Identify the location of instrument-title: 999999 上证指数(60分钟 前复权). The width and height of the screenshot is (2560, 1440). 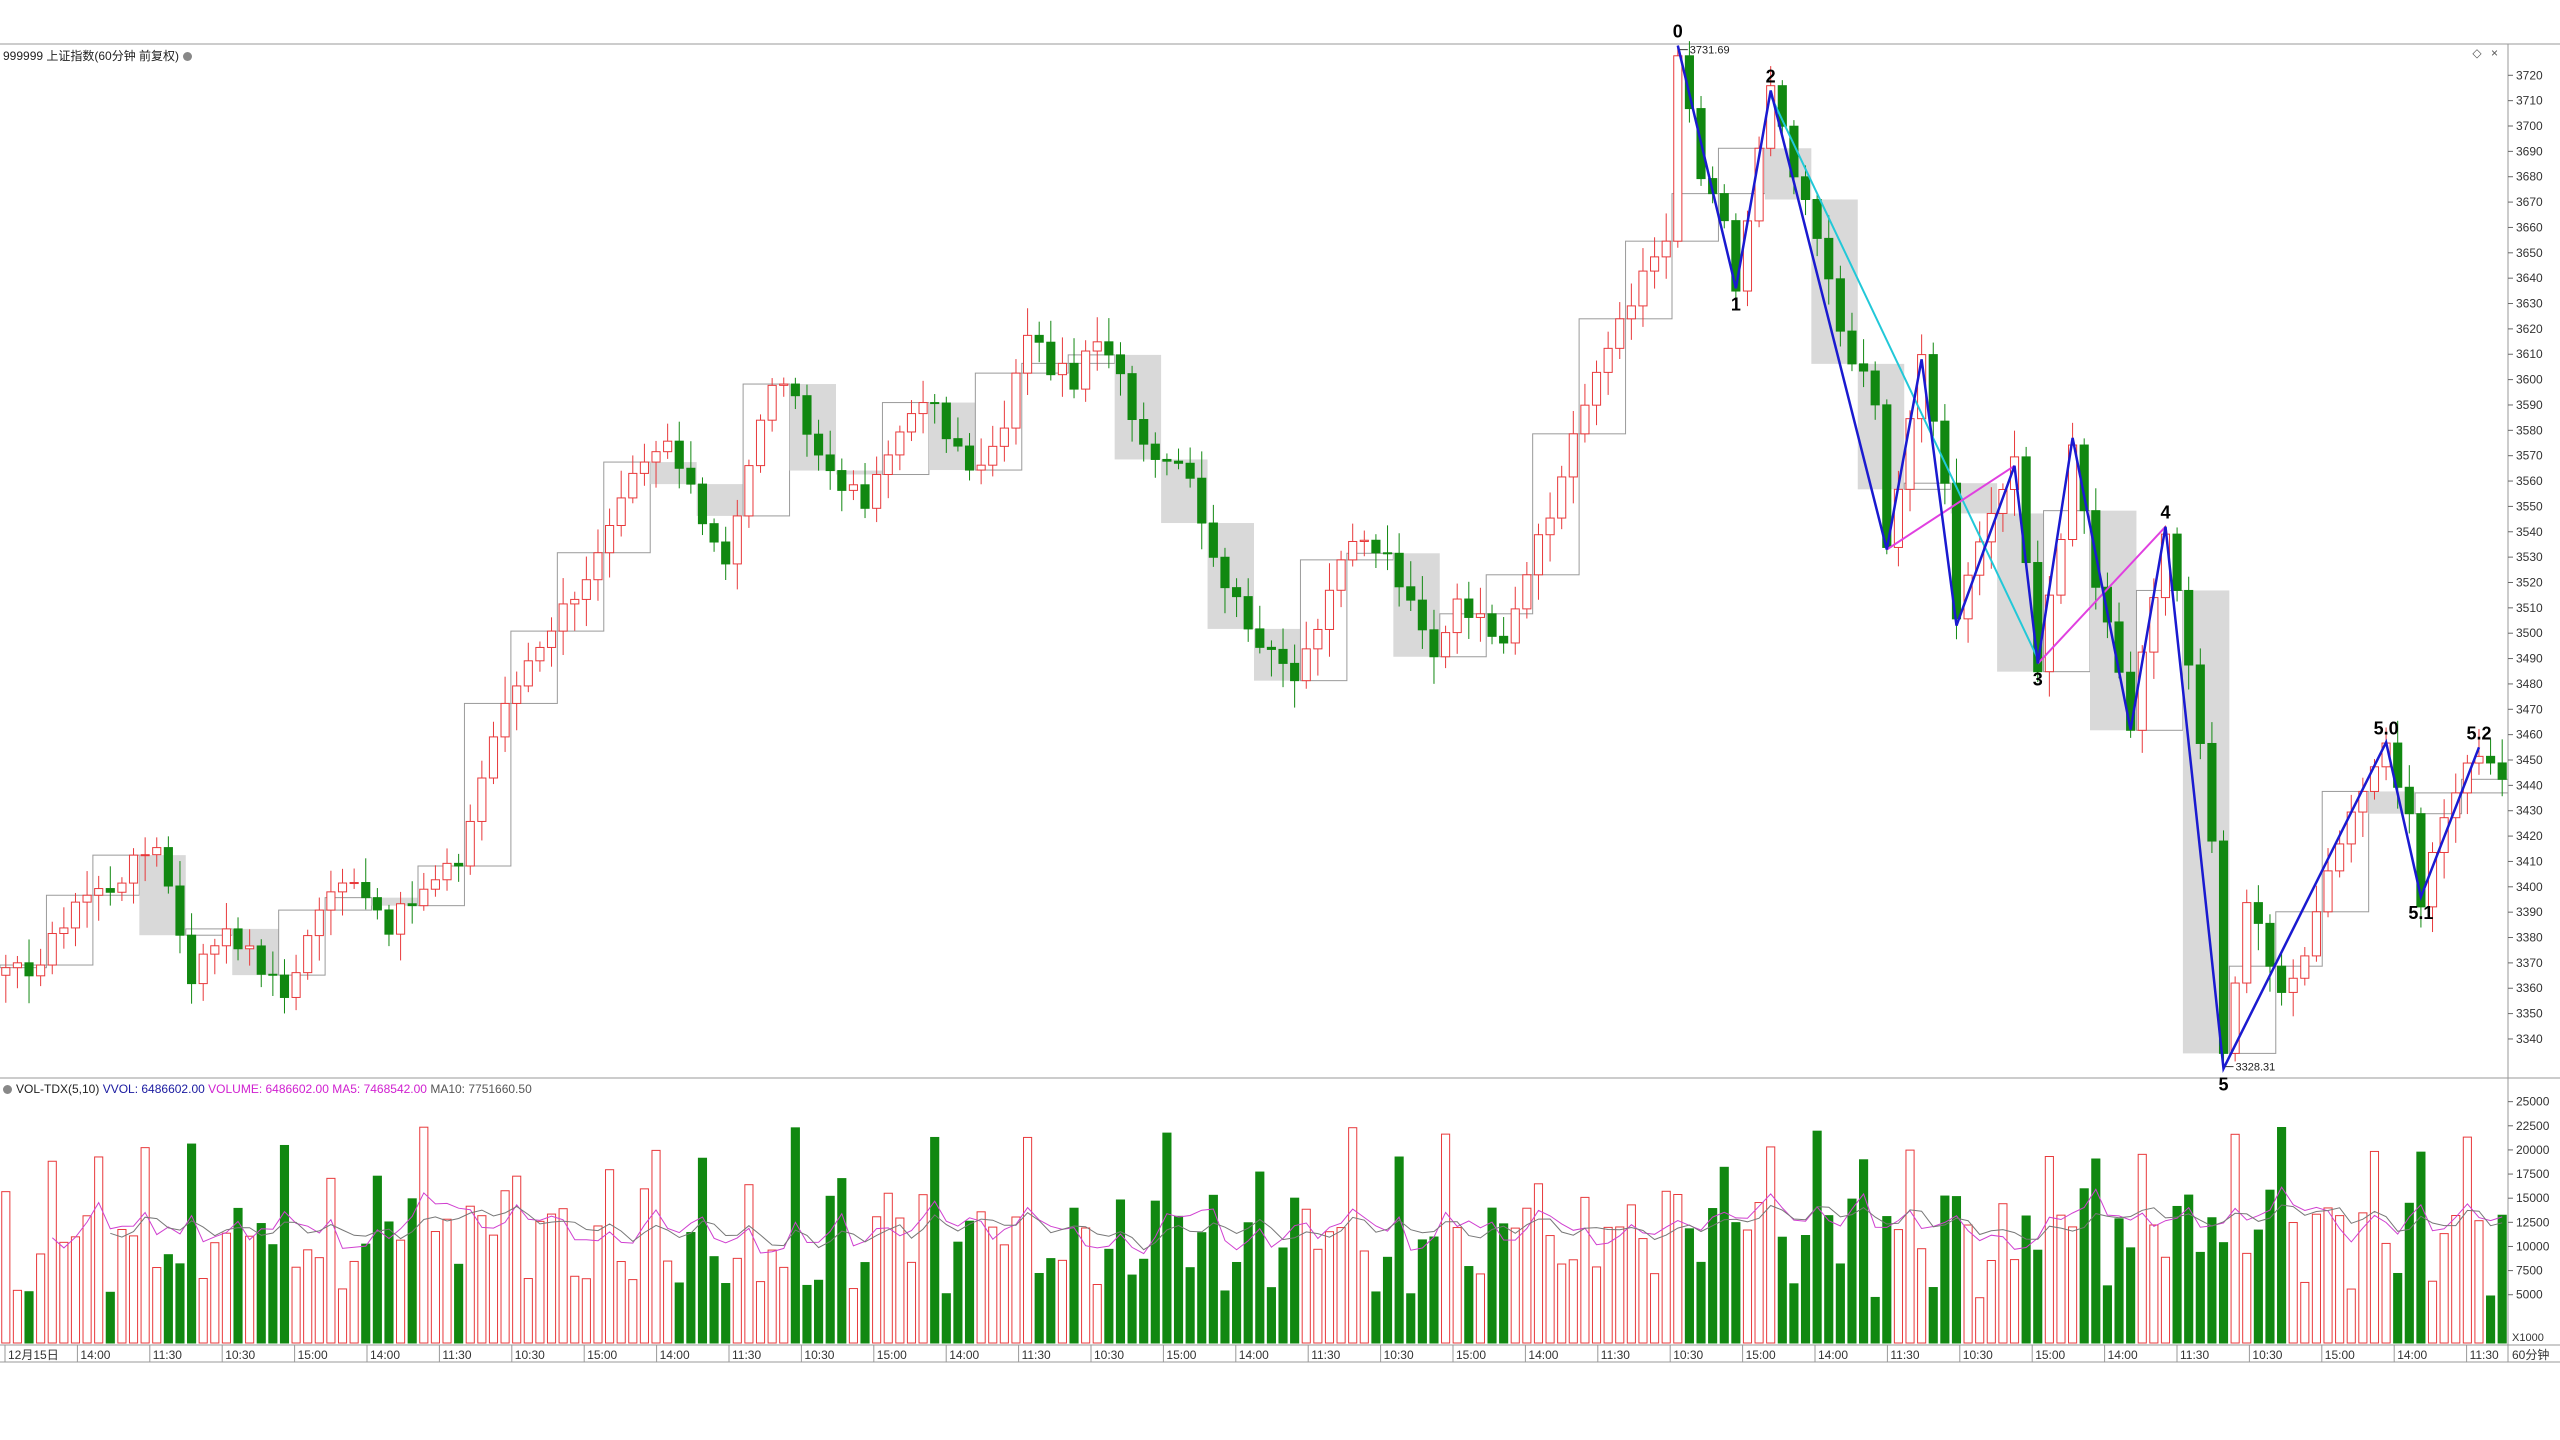
(98, 55).